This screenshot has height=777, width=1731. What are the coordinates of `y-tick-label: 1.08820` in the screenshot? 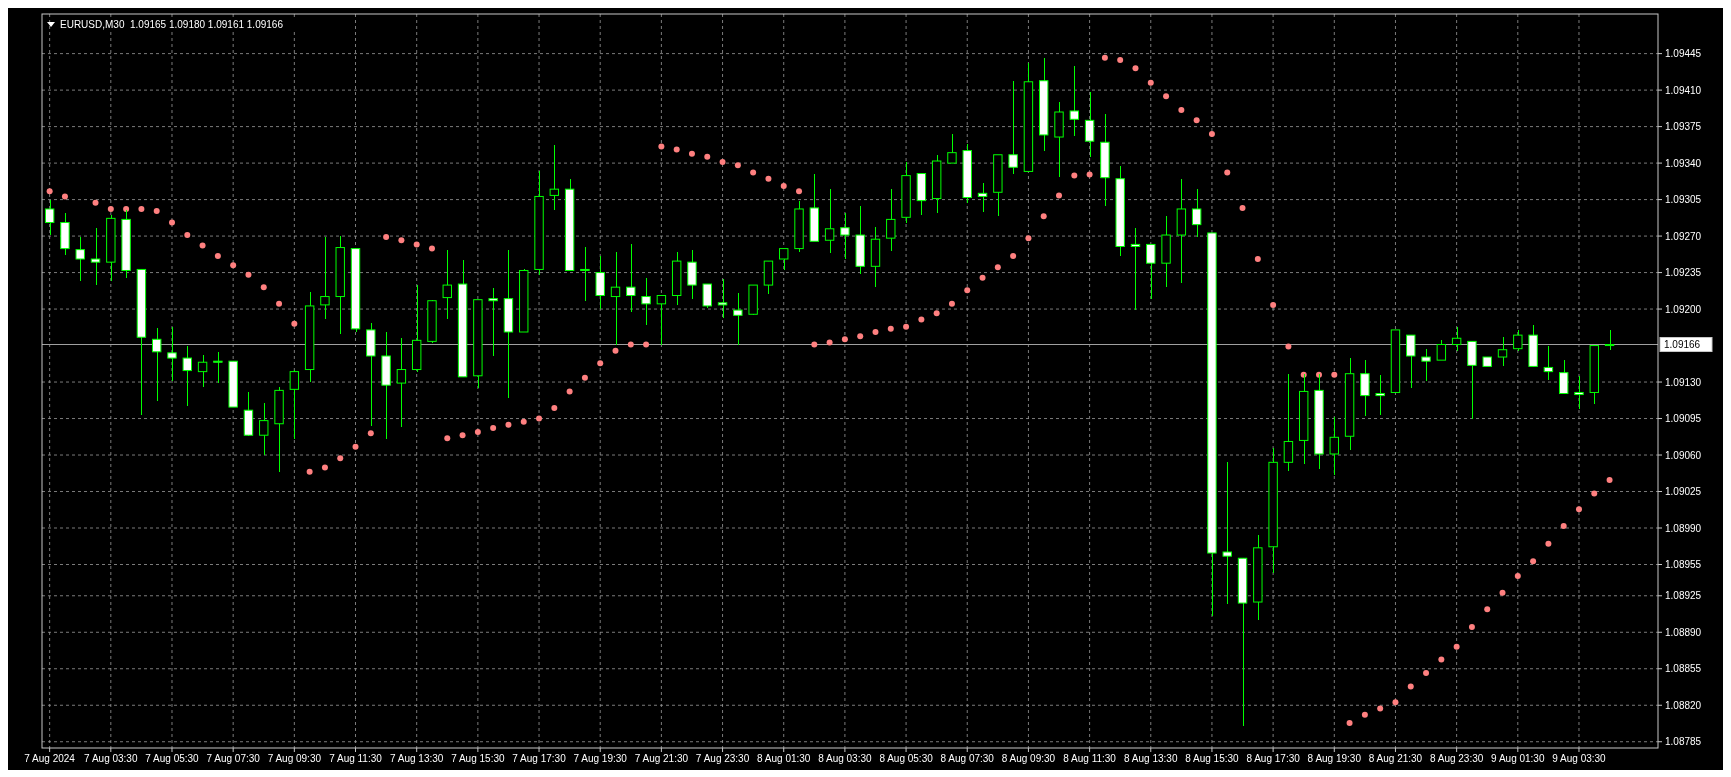 It's located at (1683, 705).